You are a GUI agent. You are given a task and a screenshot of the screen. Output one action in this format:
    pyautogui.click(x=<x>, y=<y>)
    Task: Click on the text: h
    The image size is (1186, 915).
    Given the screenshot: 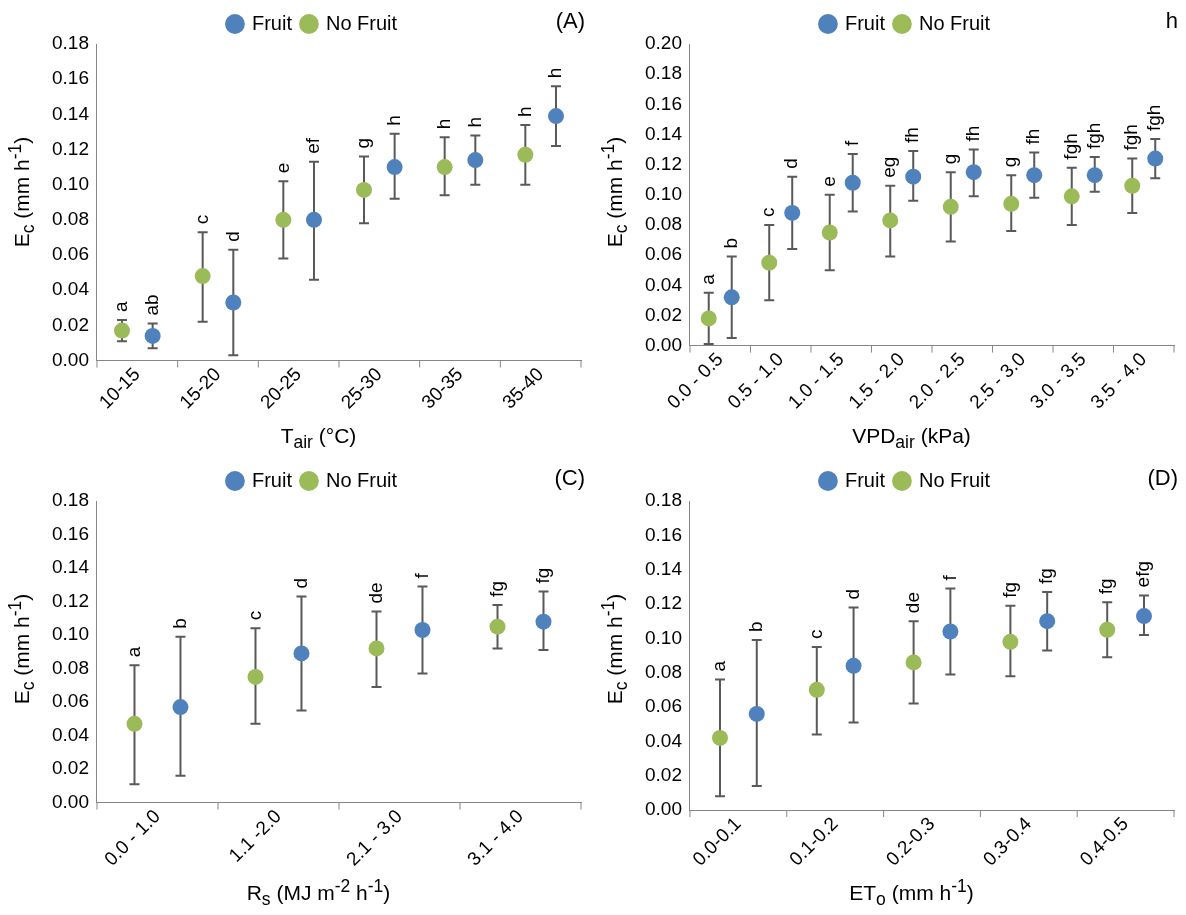 What is the action you would take?
    pyautogui.click(x=1171, y=21)
    